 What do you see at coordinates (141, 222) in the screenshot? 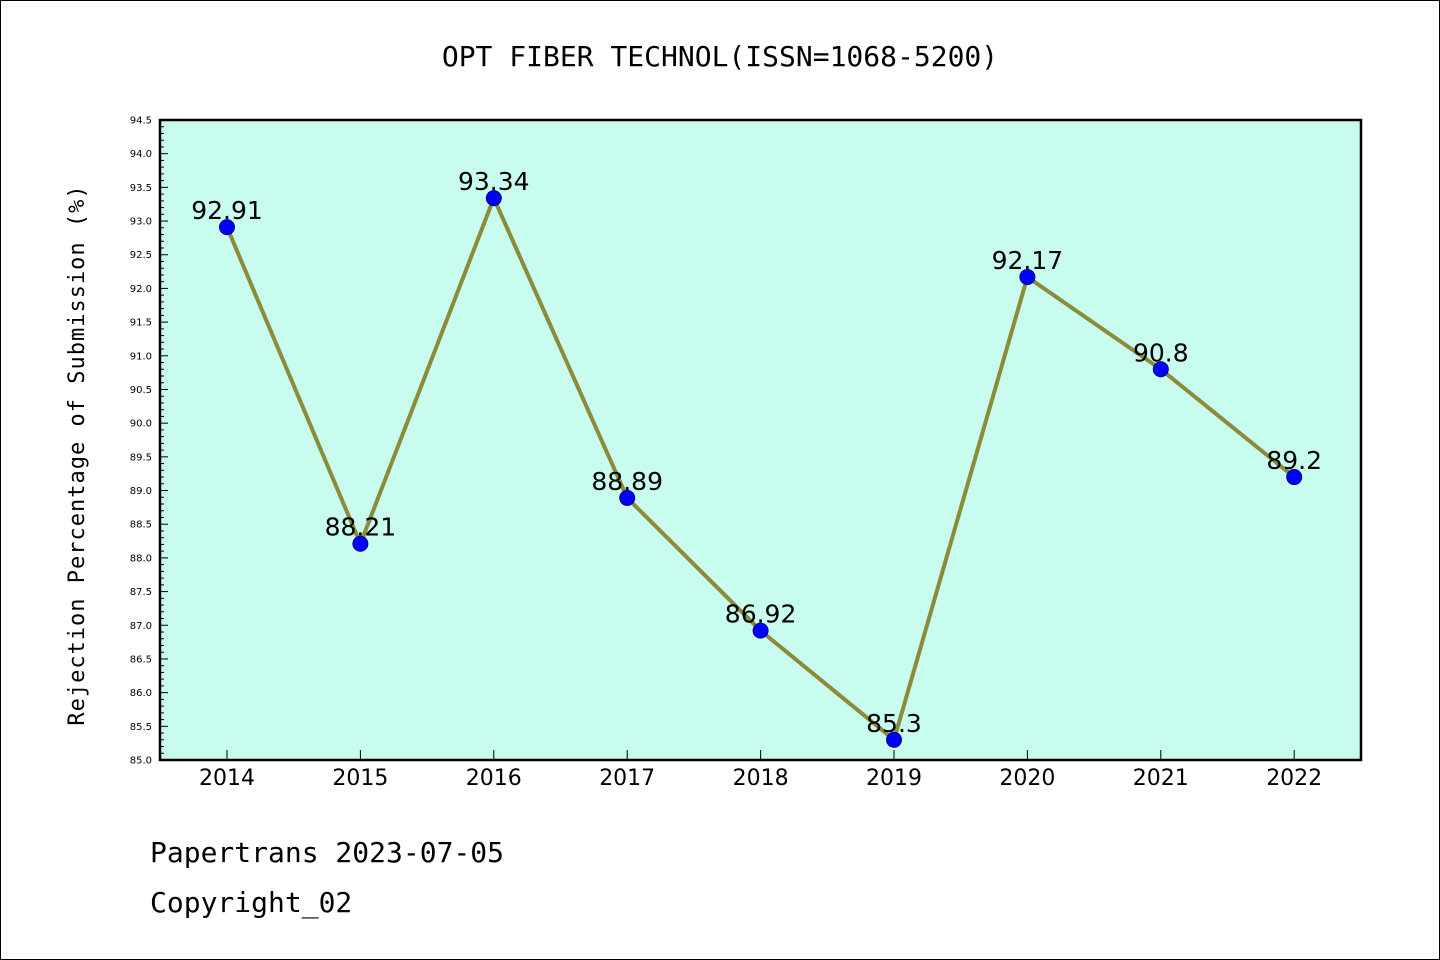
I see `y-tick-label: 93.0` at bounding box center [141, 222].